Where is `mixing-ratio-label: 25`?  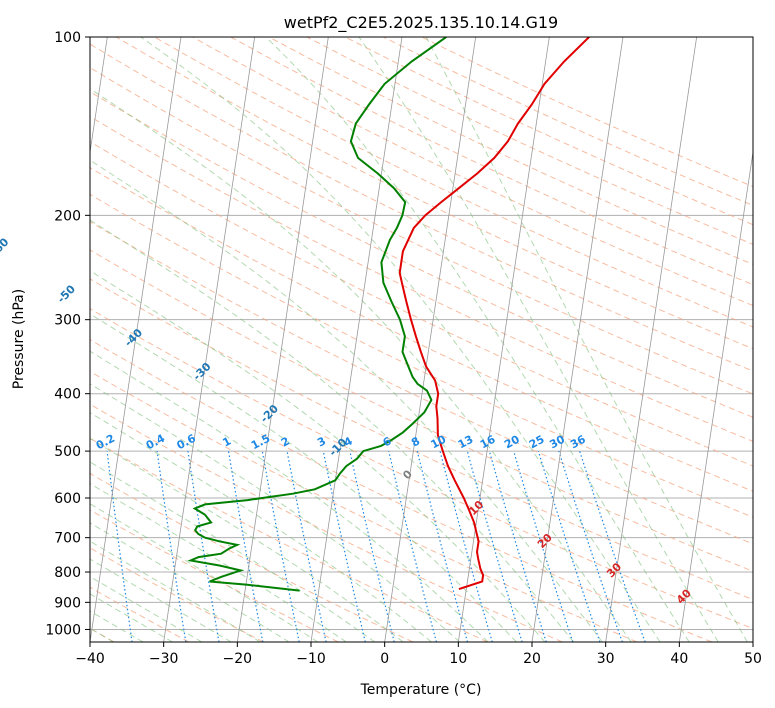
mixing-ratio-label: 25 is located at coordinates (537, 442).